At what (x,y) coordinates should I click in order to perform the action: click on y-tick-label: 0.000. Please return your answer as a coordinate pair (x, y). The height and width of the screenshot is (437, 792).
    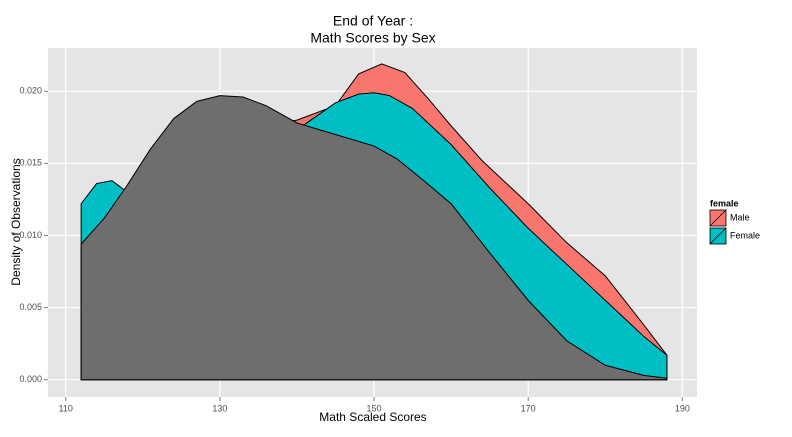
    Looking at the image, I should click on (30, 379).